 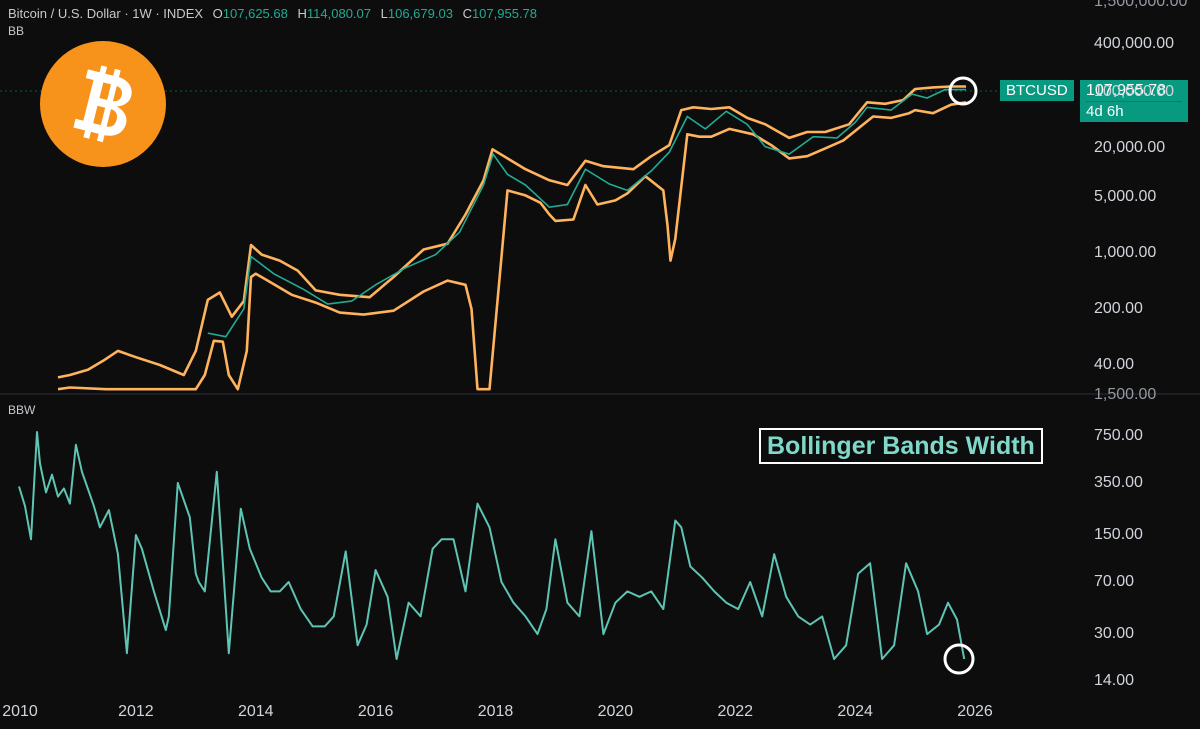 I want to click on y-tick-label: 400,000.00, so click(x=1134, y=43).